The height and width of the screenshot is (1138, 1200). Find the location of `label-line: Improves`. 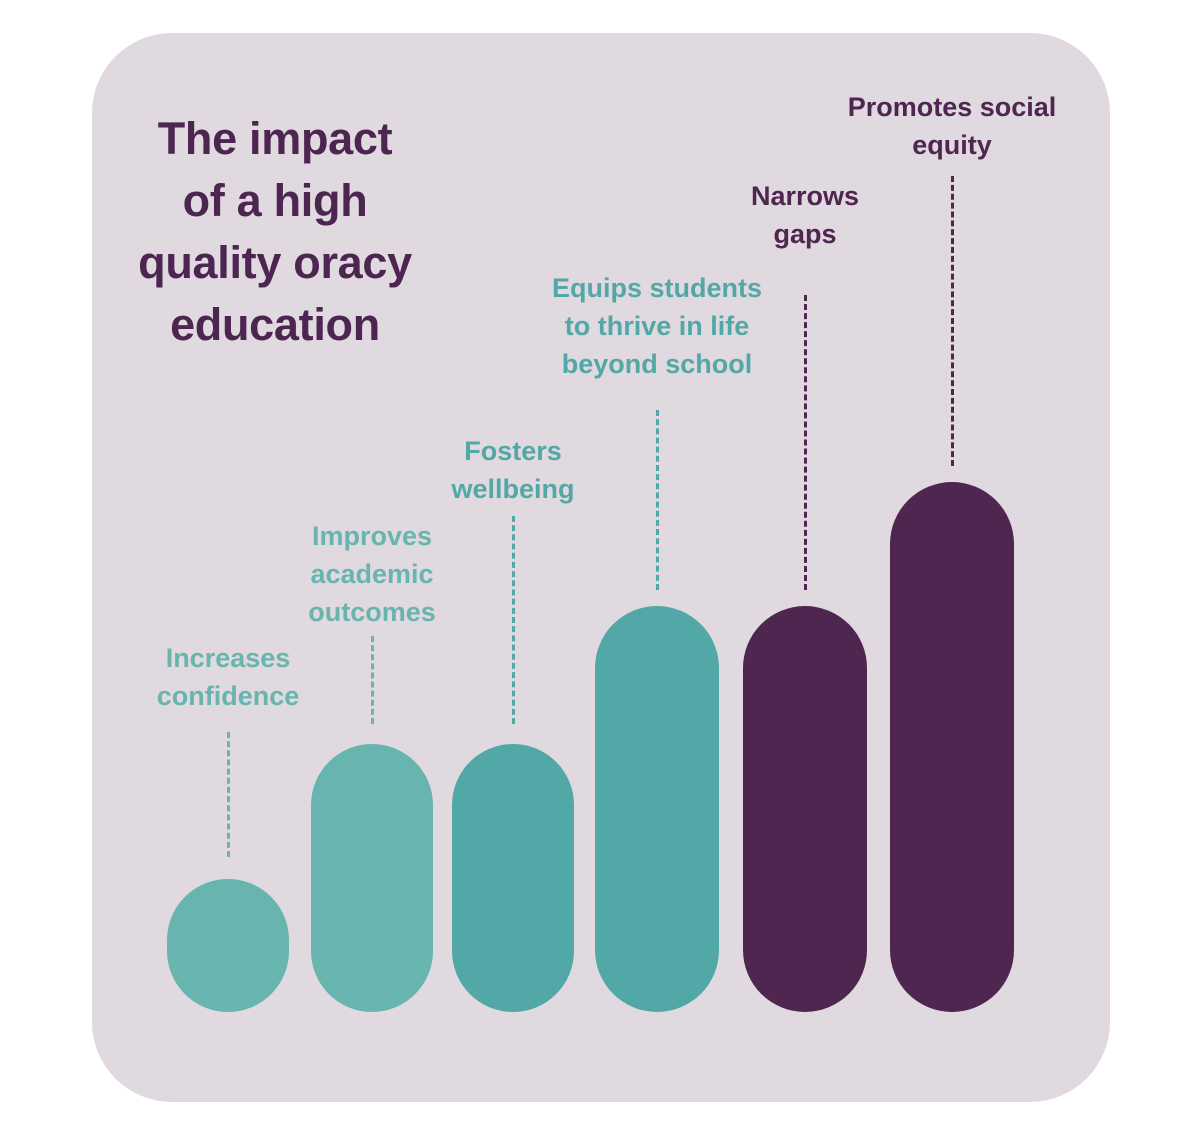

label-line: Improves is located at coordinates (372, 536).